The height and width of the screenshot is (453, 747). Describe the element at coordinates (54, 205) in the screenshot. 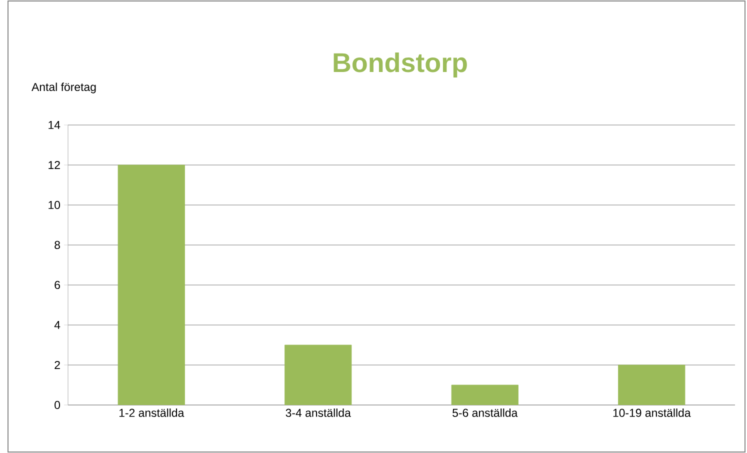

I see `y-tick-label: 10` at that location.